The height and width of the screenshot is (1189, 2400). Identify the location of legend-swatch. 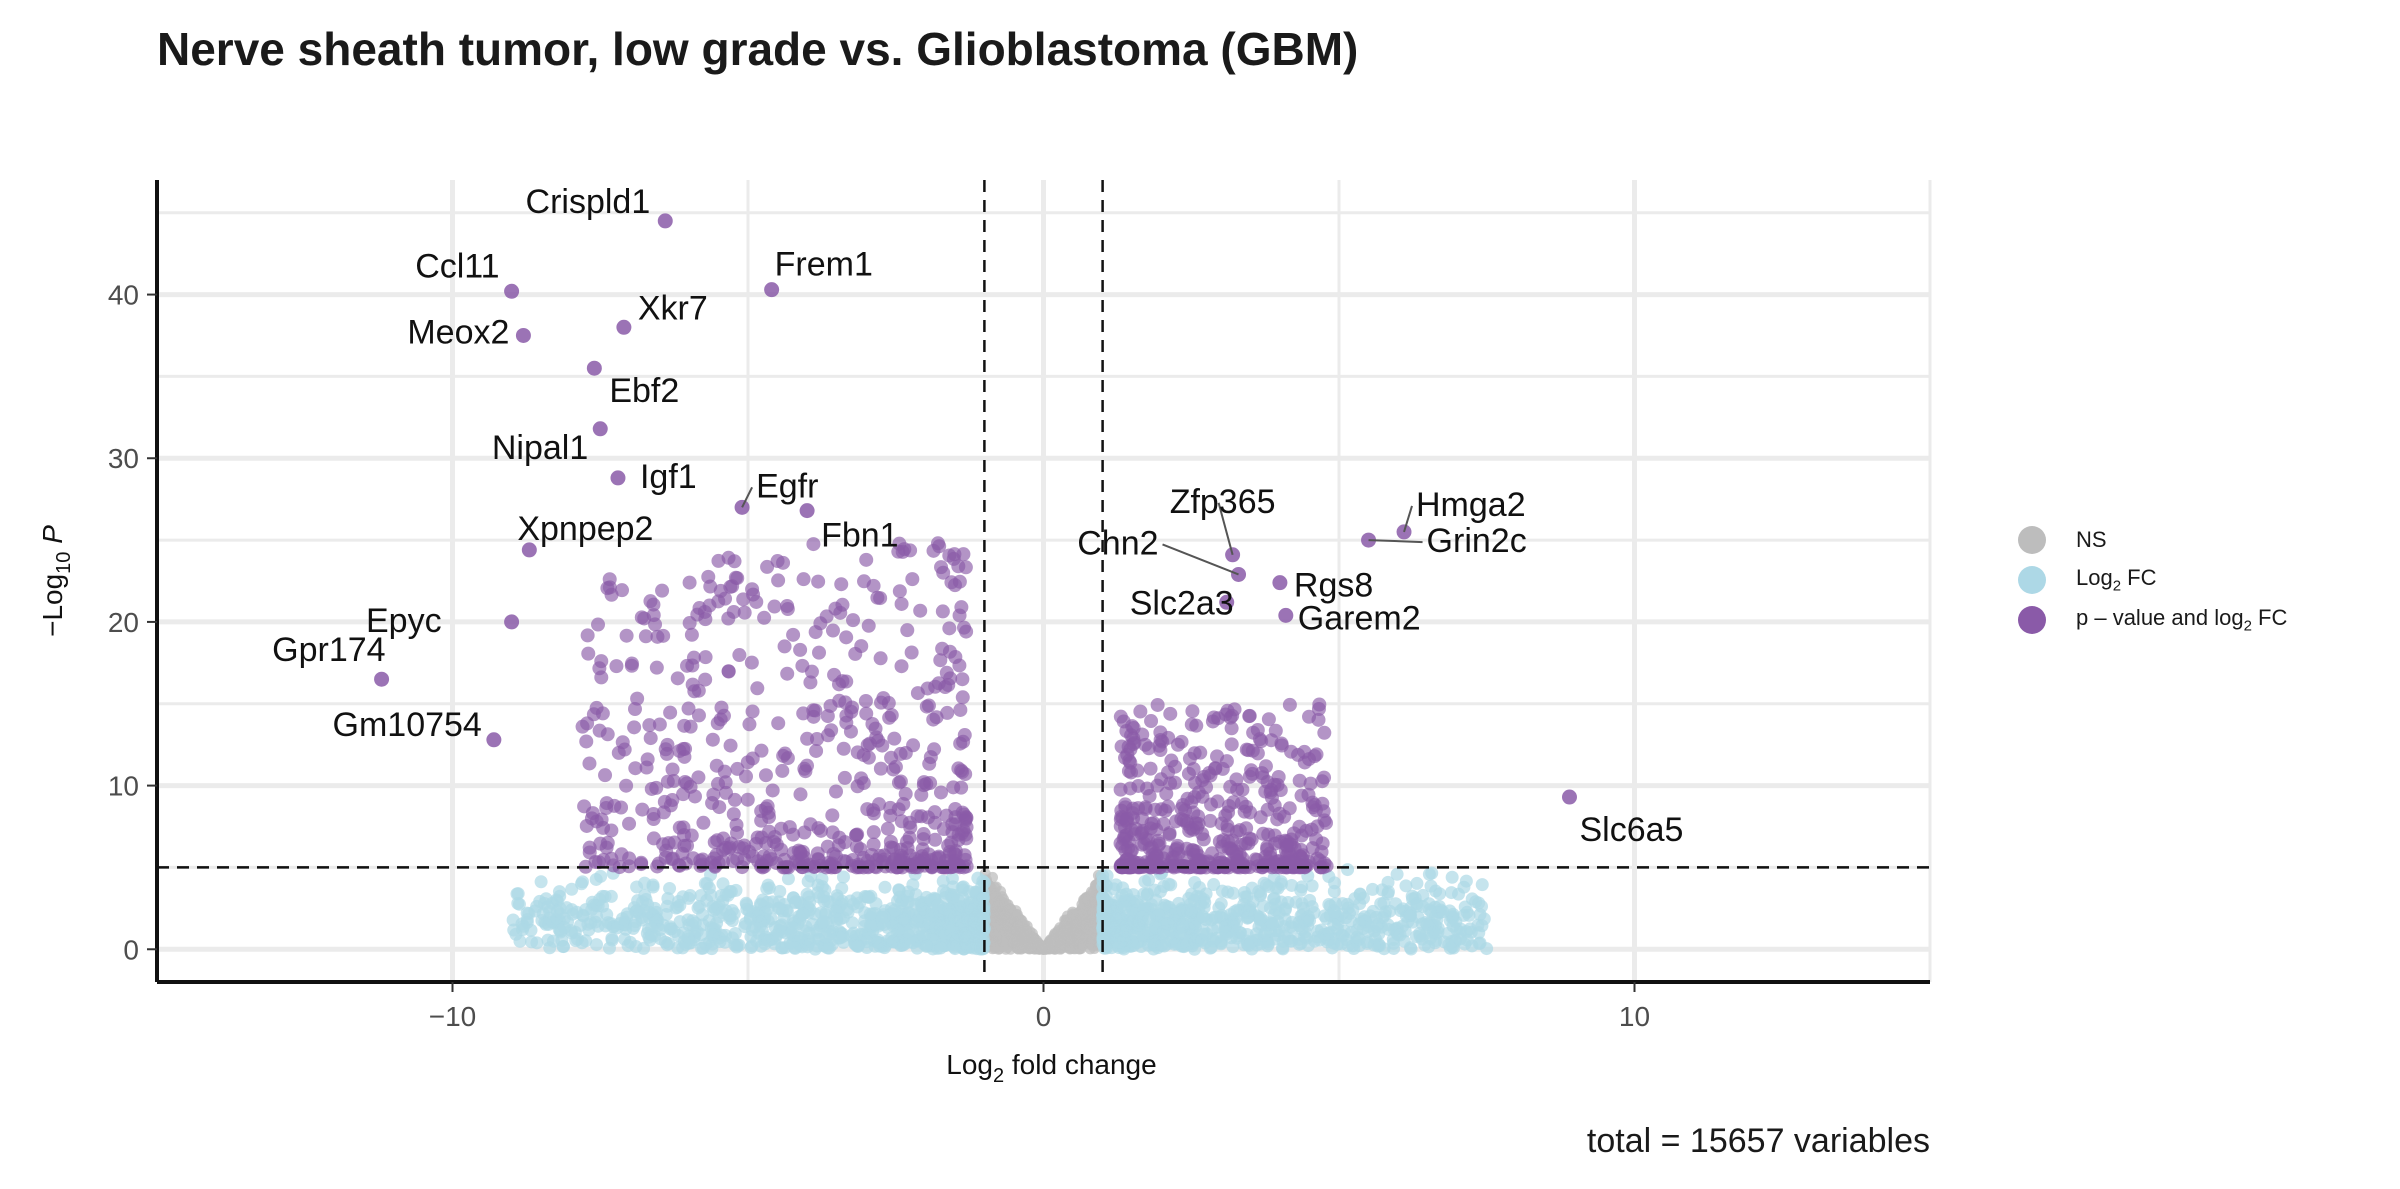
(2032, 580).